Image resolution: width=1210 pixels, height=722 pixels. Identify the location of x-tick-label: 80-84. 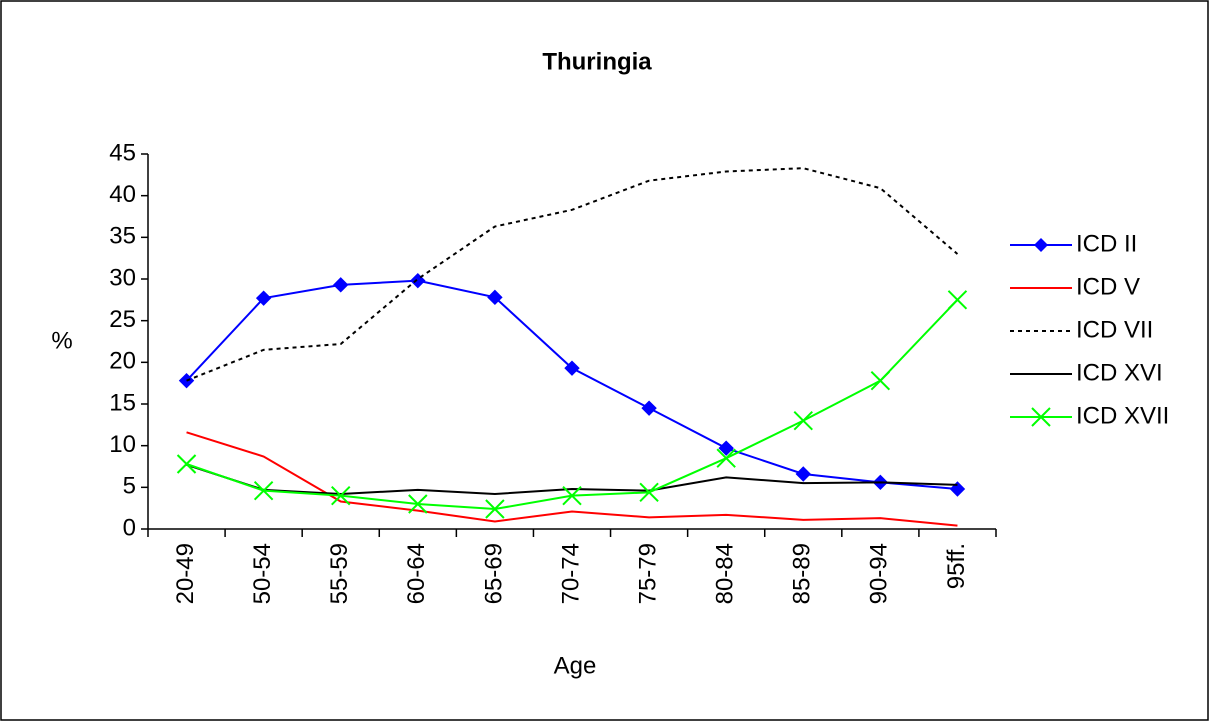
(725, 573).